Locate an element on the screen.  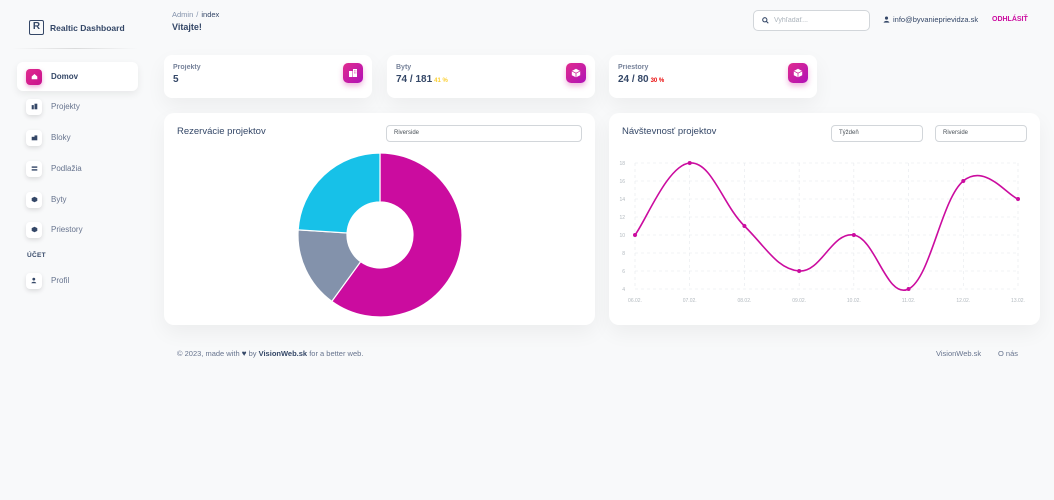
breadcrumb: Admin / index is located at coordinates (195, 14).